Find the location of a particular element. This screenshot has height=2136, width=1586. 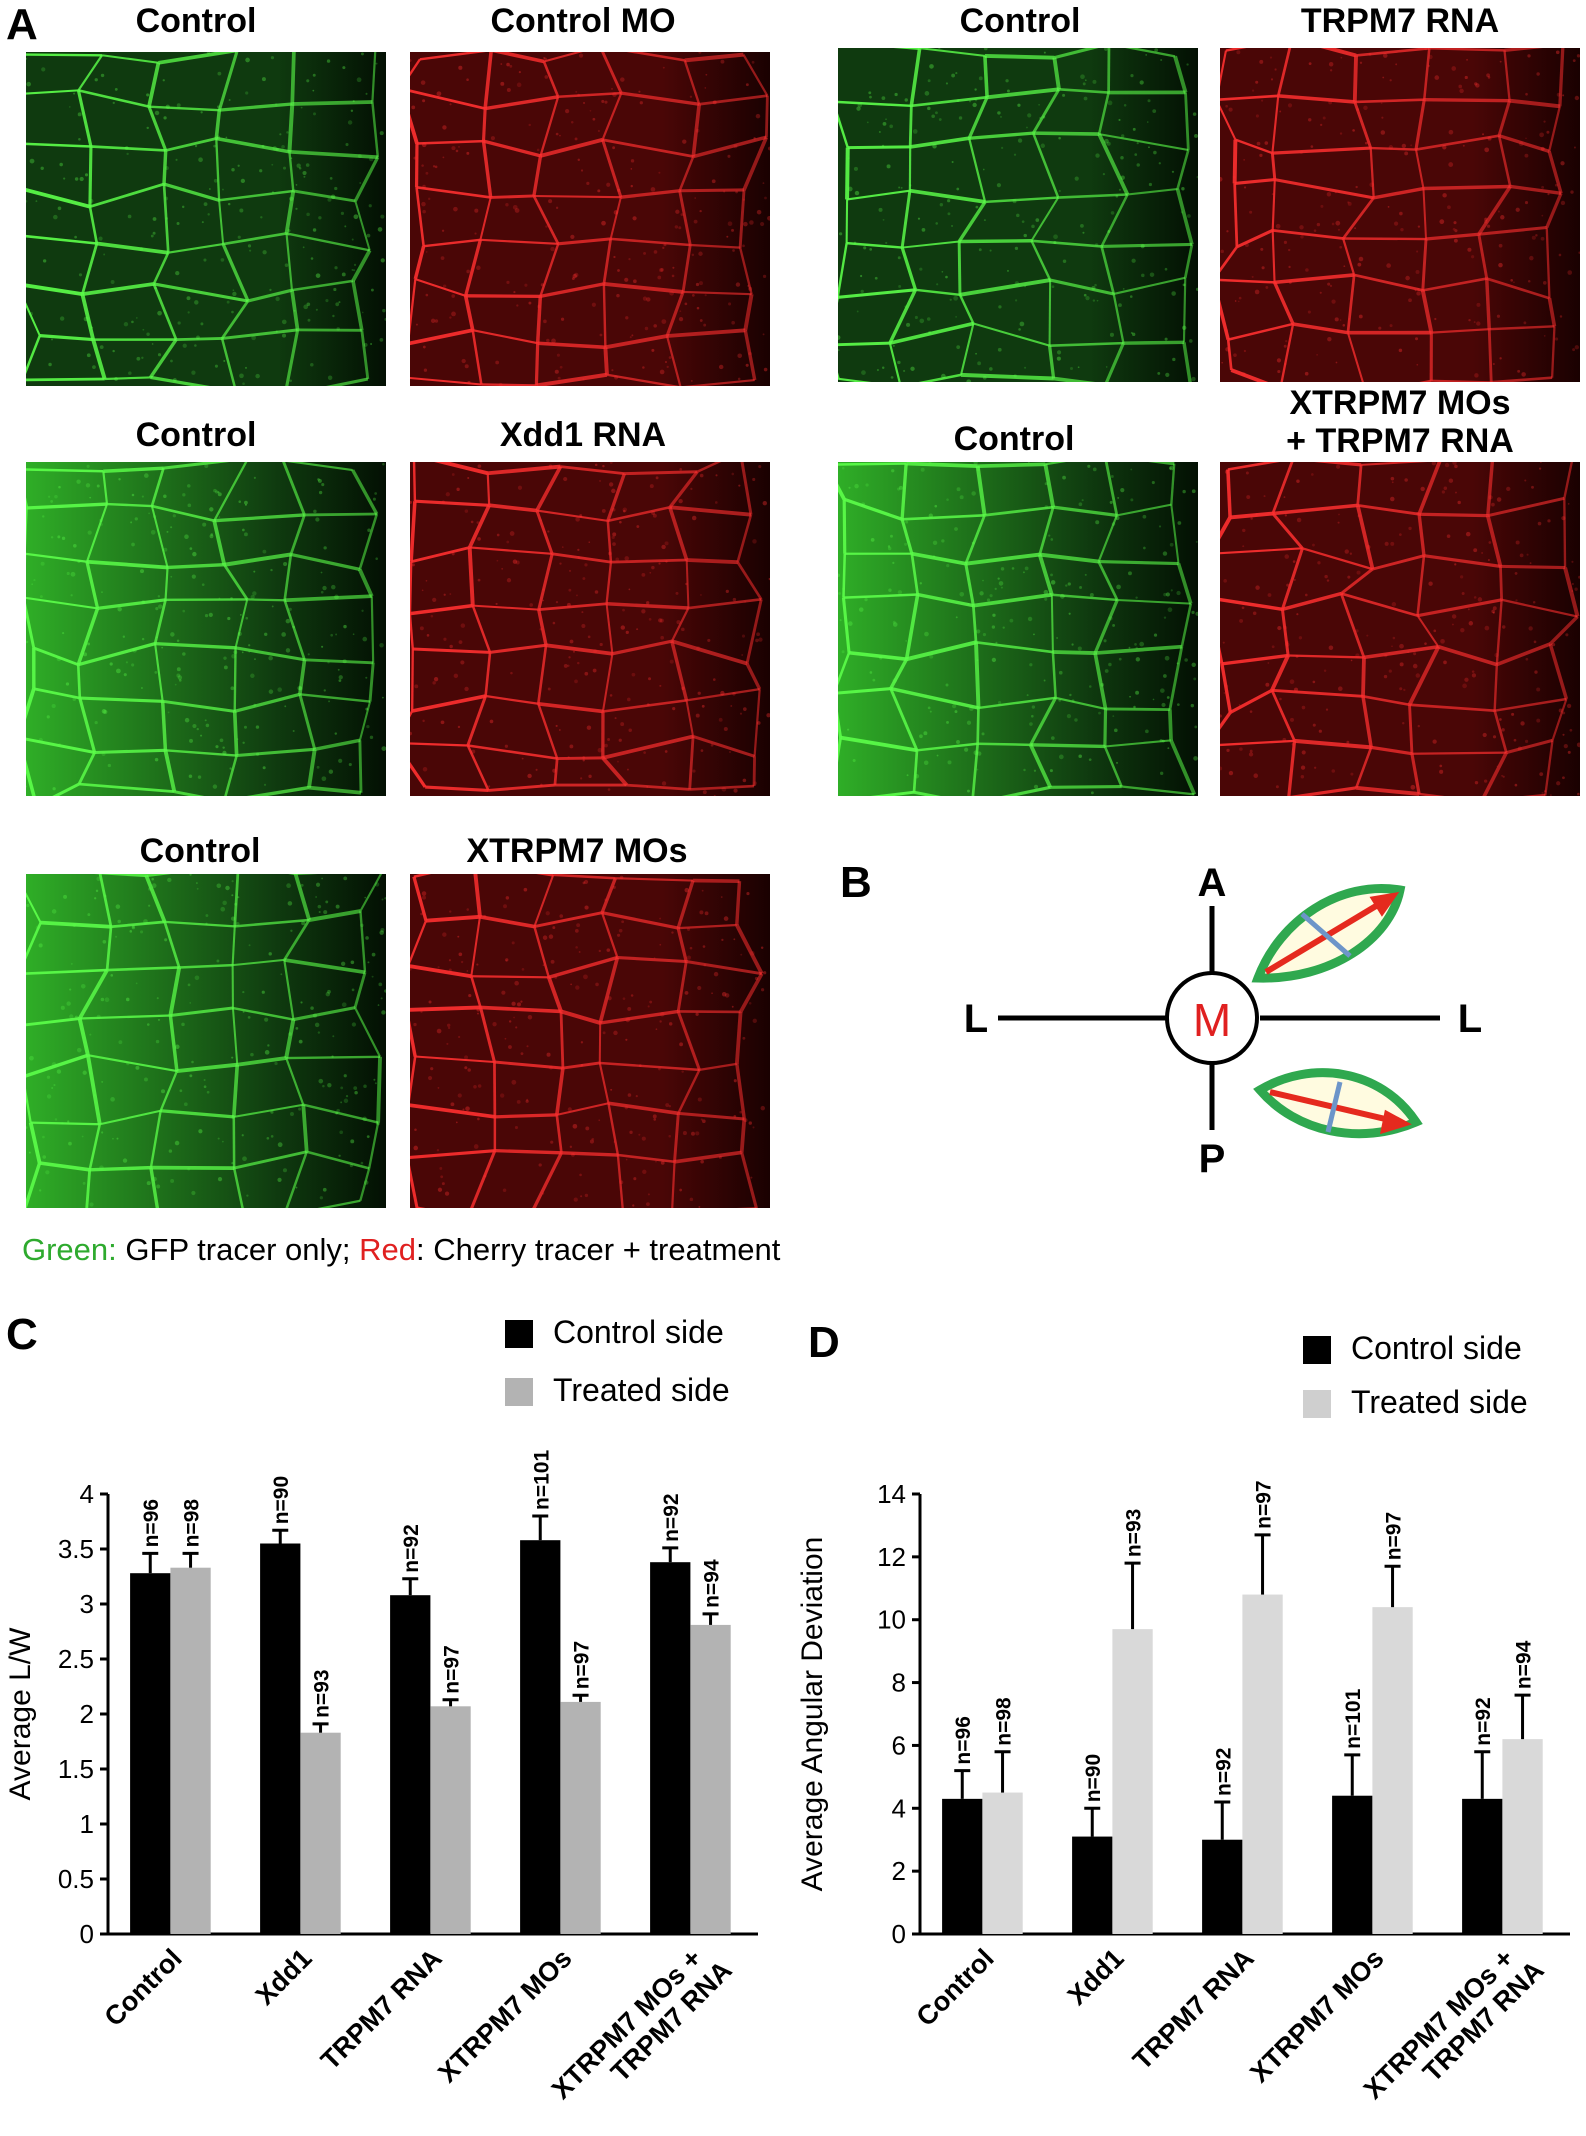

y-tick-label: 4 is located at coordinates (899, 1808).